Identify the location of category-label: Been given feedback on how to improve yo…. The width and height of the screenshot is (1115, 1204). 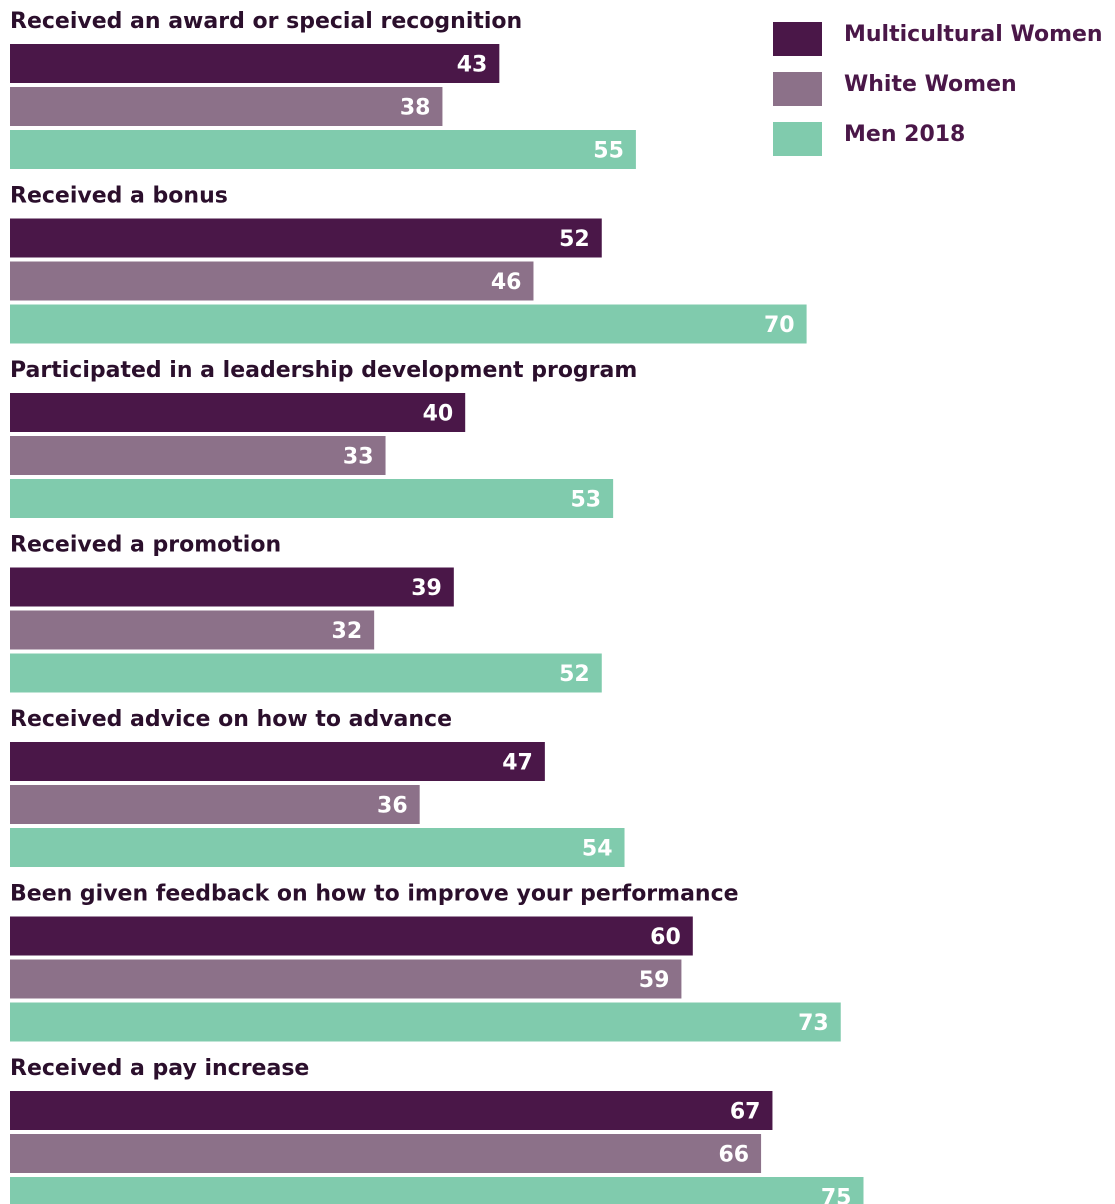
(374, 894).